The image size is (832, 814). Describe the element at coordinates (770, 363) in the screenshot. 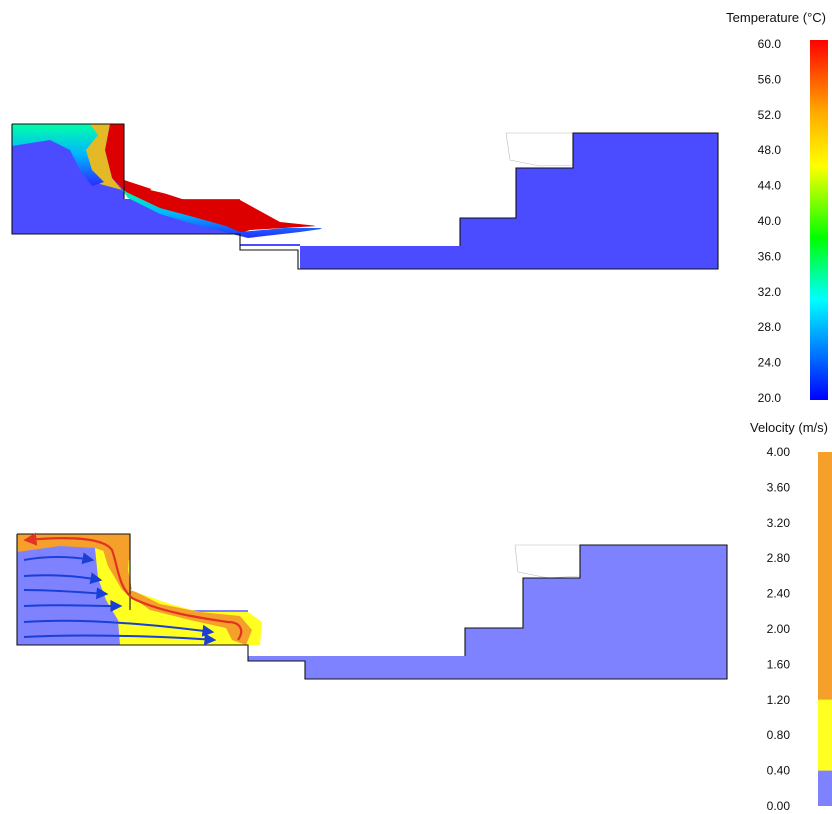

I see `temperature-tick-label: 24.0` at that location.